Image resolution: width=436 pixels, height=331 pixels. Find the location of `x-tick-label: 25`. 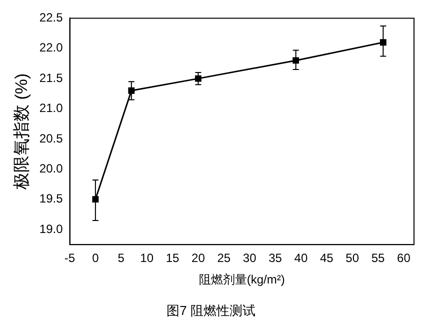

x-tick-label: 25 is located at coordinates (224, 258).